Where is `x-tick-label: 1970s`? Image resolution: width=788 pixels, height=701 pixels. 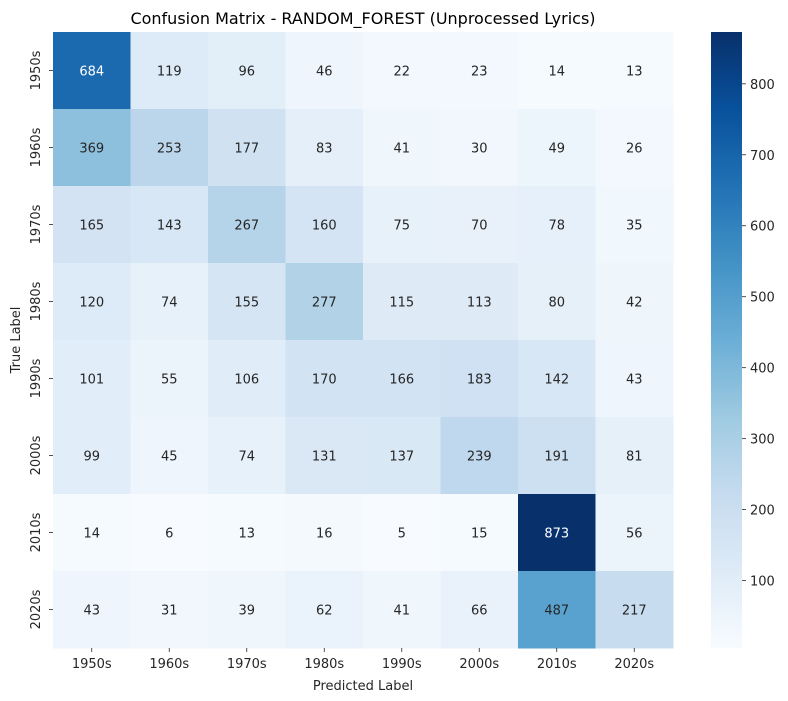 x-tick-label: 1970s is located at coordinates (247, 664).